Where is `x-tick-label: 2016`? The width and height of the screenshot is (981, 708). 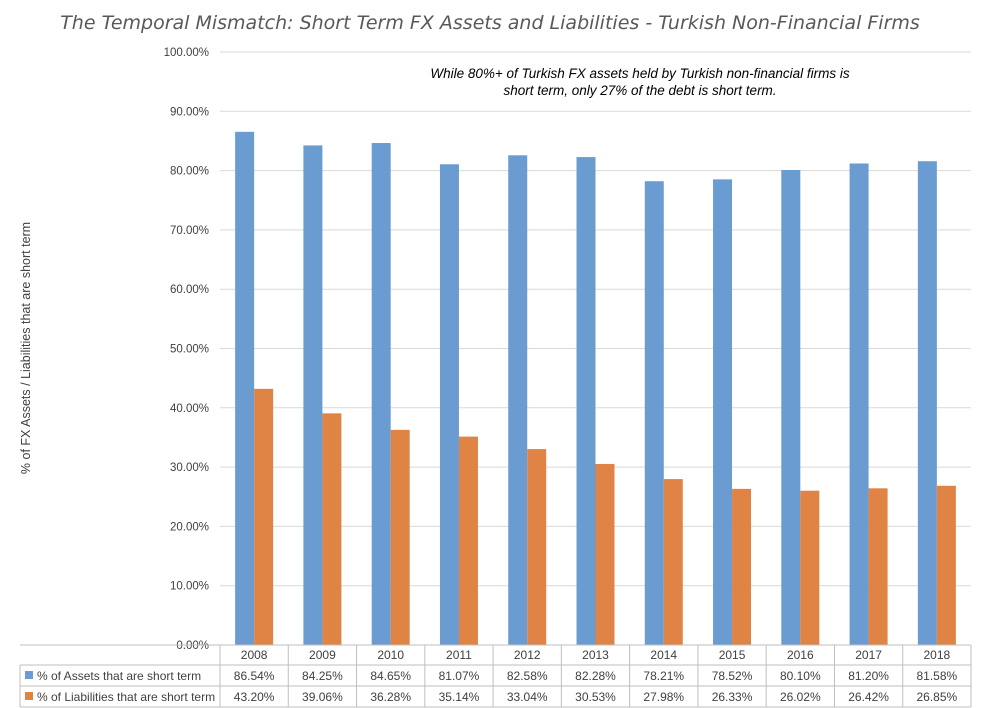 x-tick-label: 2016 is located at coordinates (800, 655).